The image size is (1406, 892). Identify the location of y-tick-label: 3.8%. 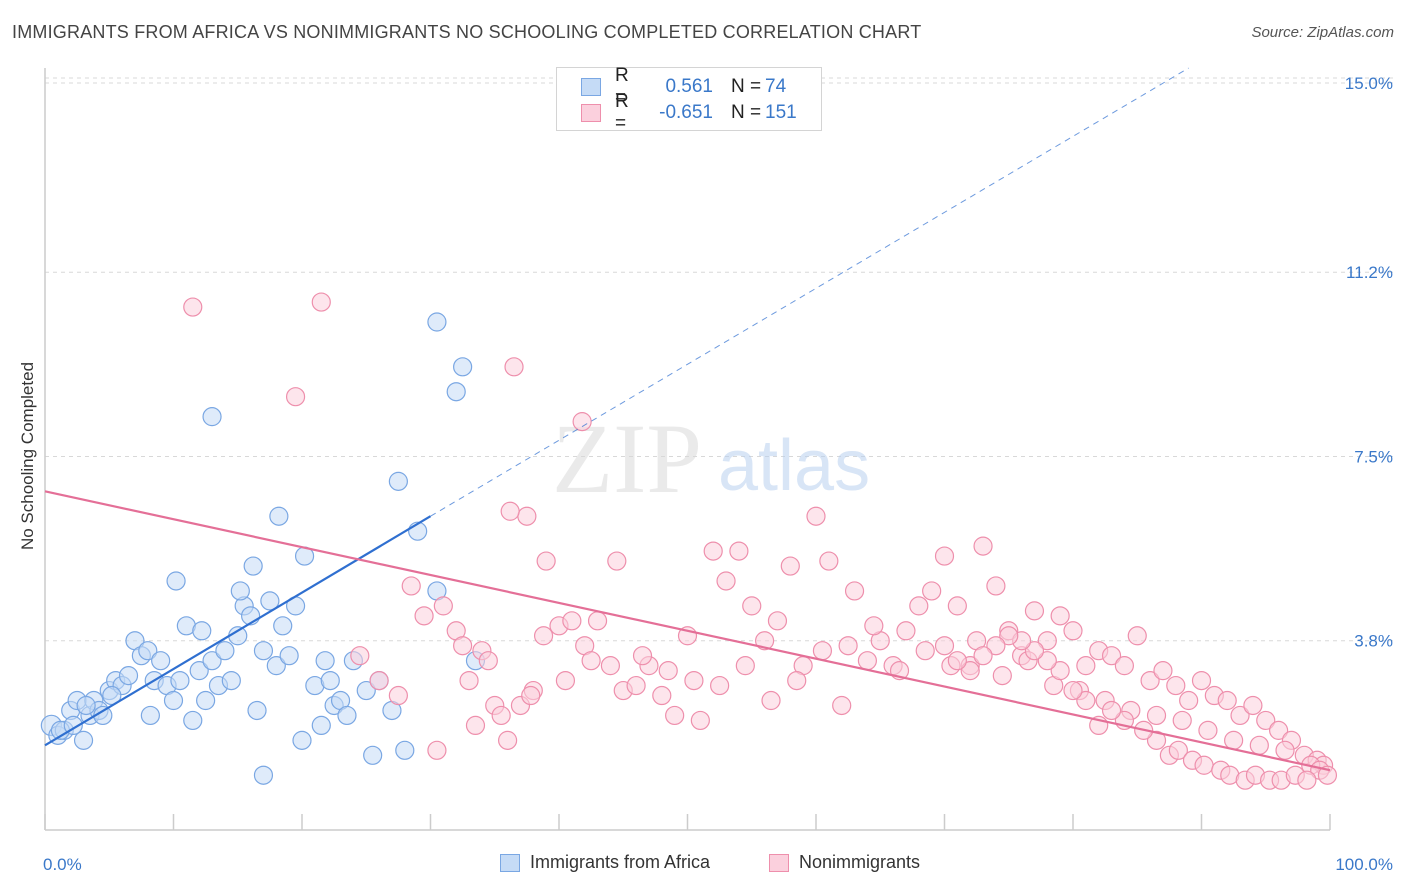
(1373, 641).